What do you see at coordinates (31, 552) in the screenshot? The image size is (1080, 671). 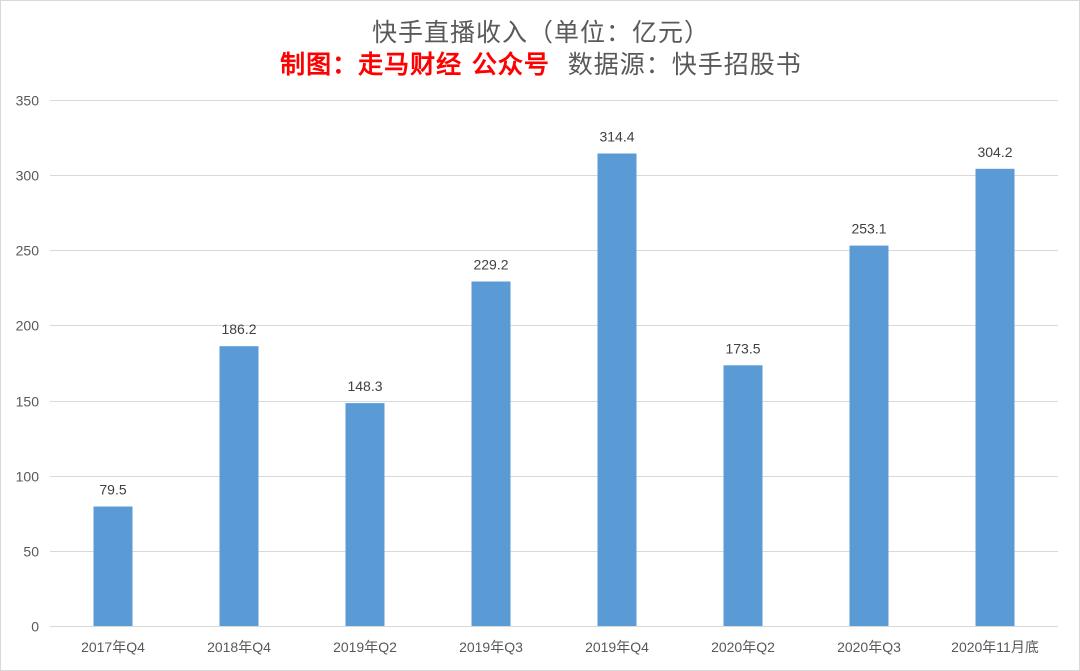 I see `y-tick-label: 50` at bounding box center [31, 552].